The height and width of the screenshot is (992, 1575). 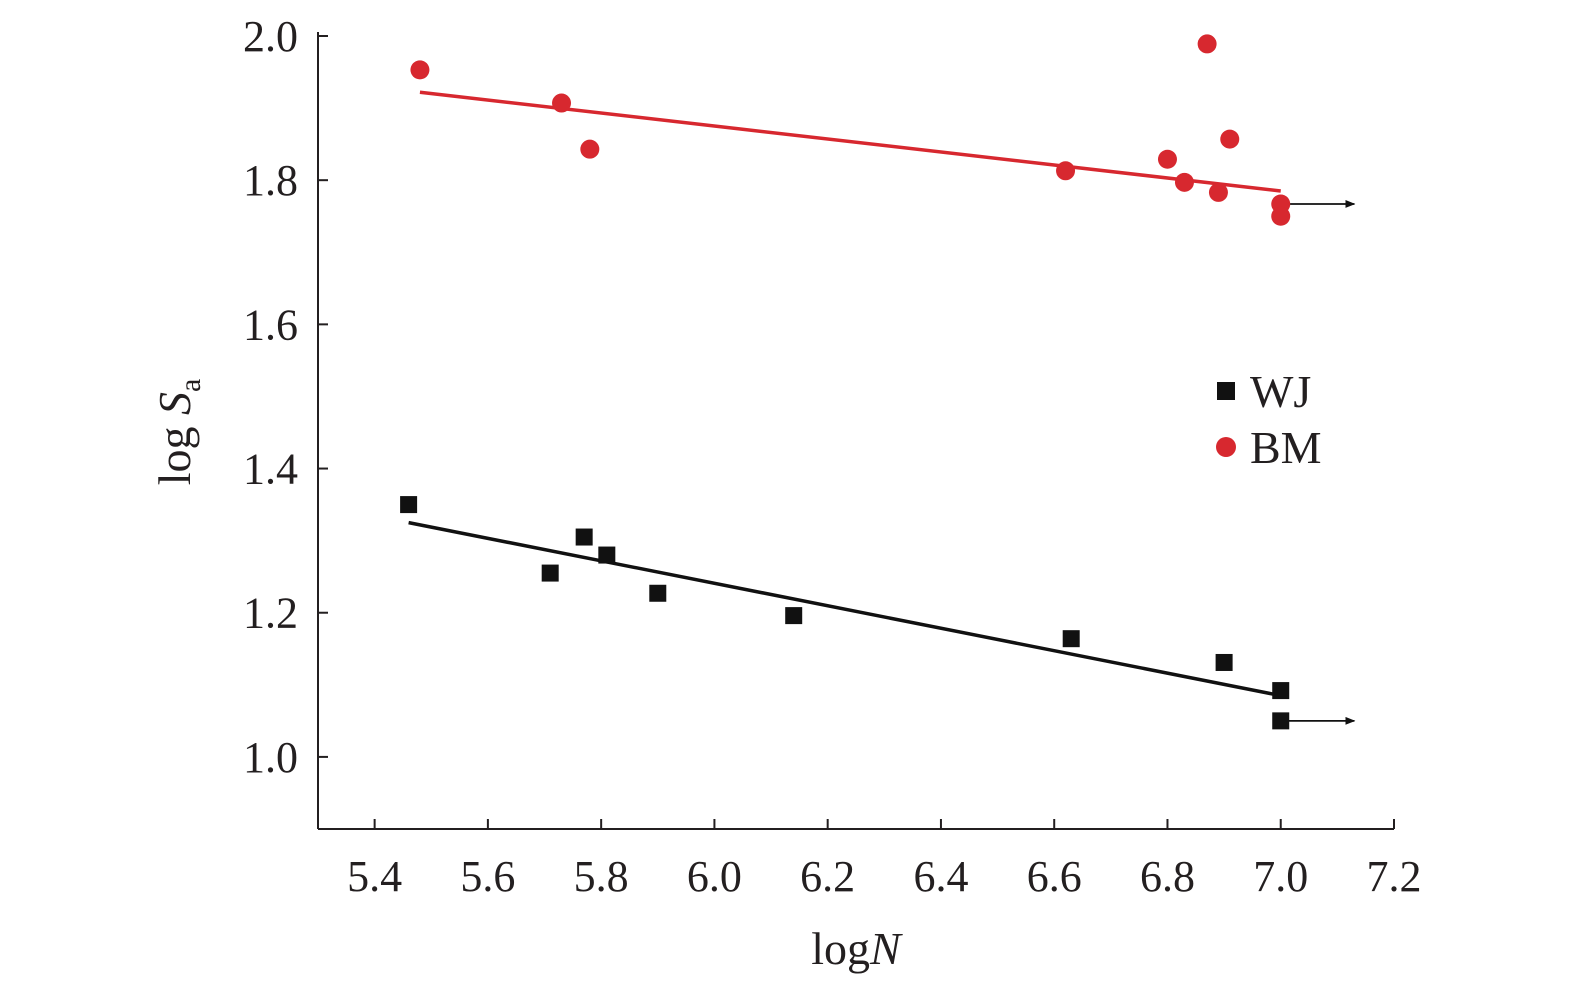 What do you see at coordinates (270, 324) in the screenshot?
I see `y-tick-label: 1.6` at bounding box center [270, 324].